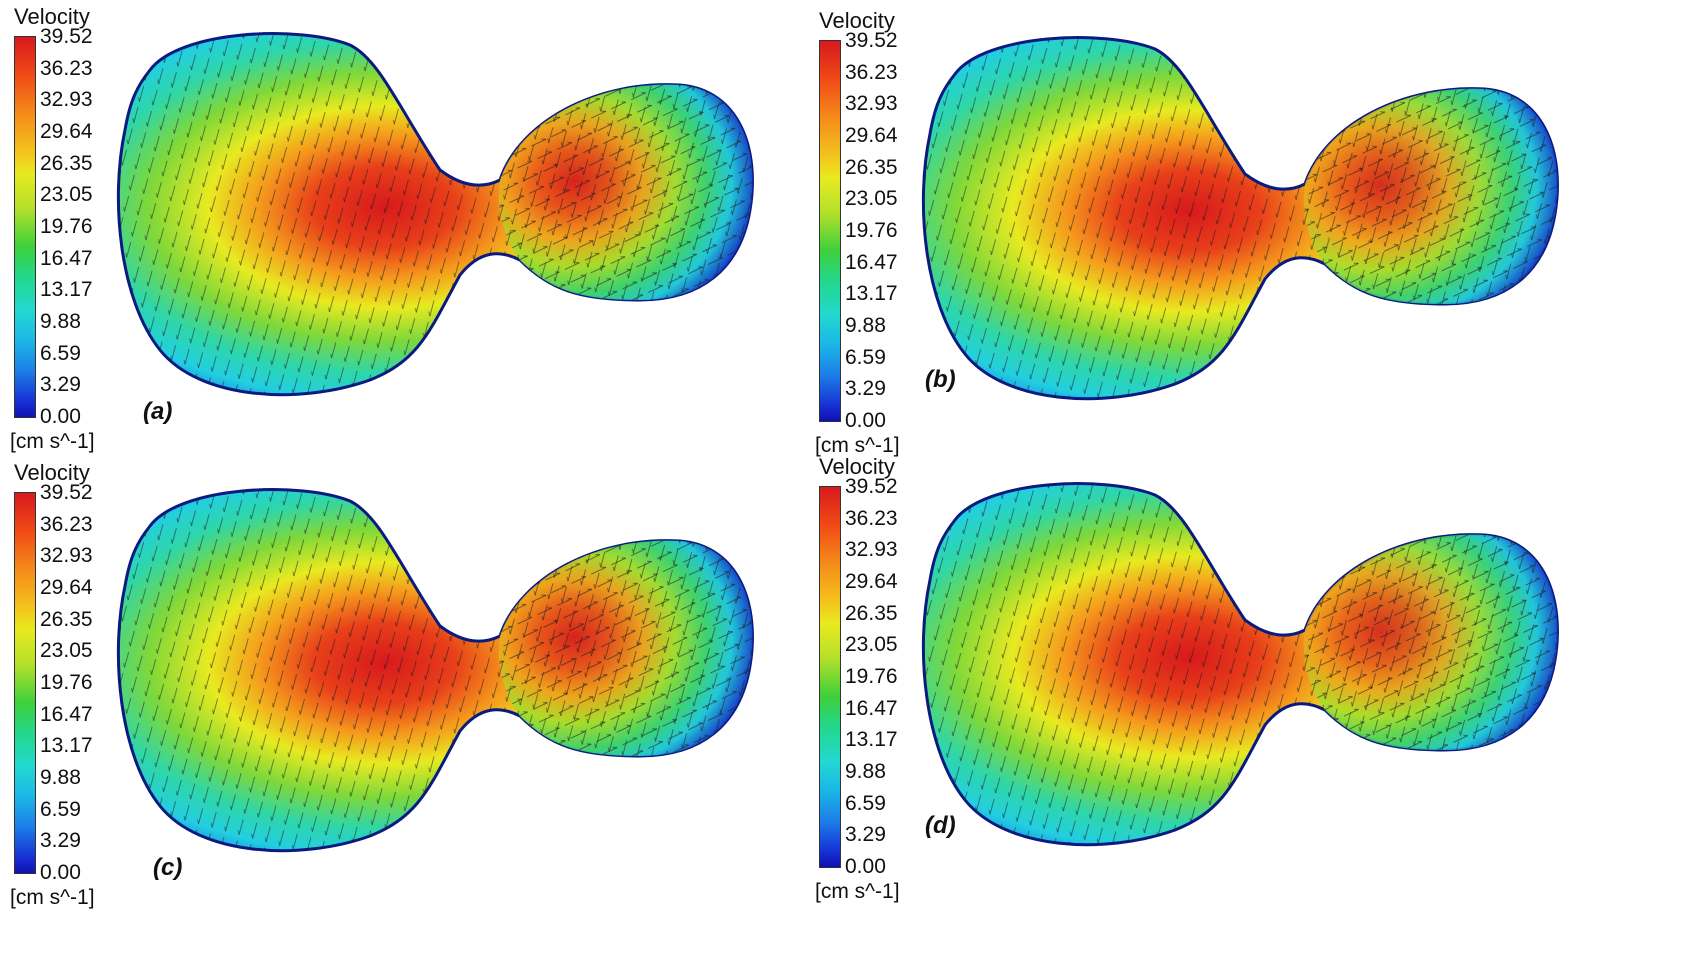  I want to click on panel-label: (a), so click(158, 411).